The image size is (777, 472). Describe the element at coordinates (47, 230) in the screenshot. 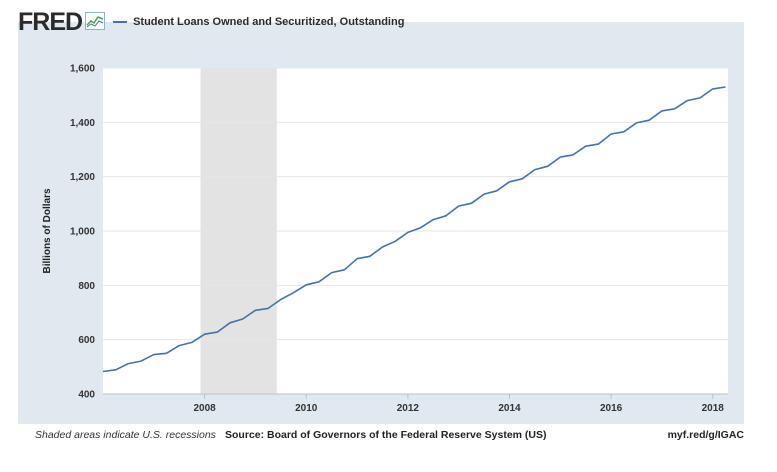

I see `y-axis-label: Billions of Dollars` at that location.